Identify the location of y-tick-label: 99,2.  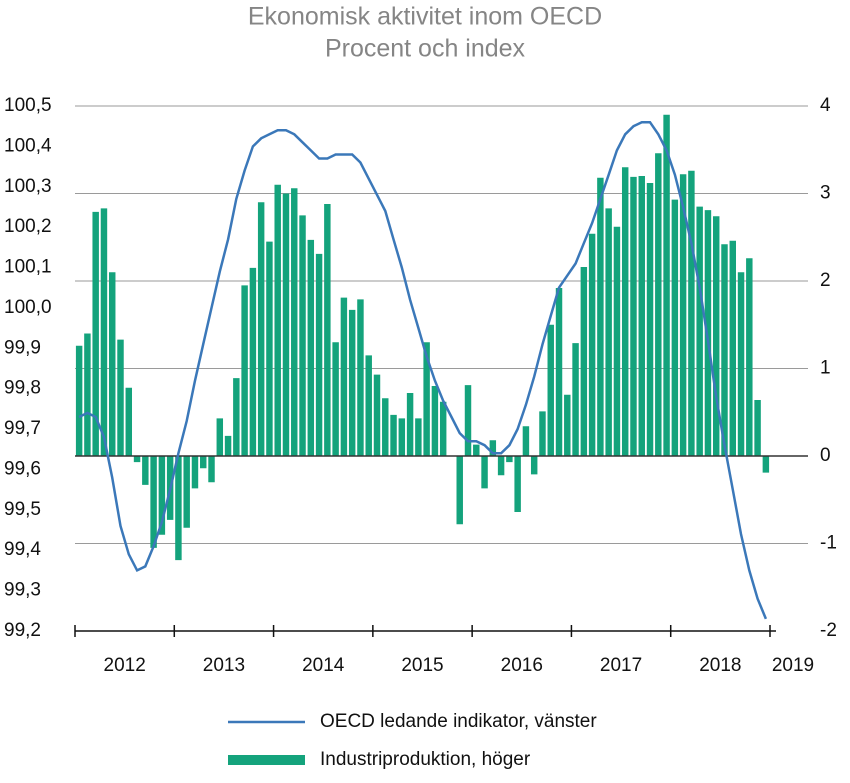
(22, 630).